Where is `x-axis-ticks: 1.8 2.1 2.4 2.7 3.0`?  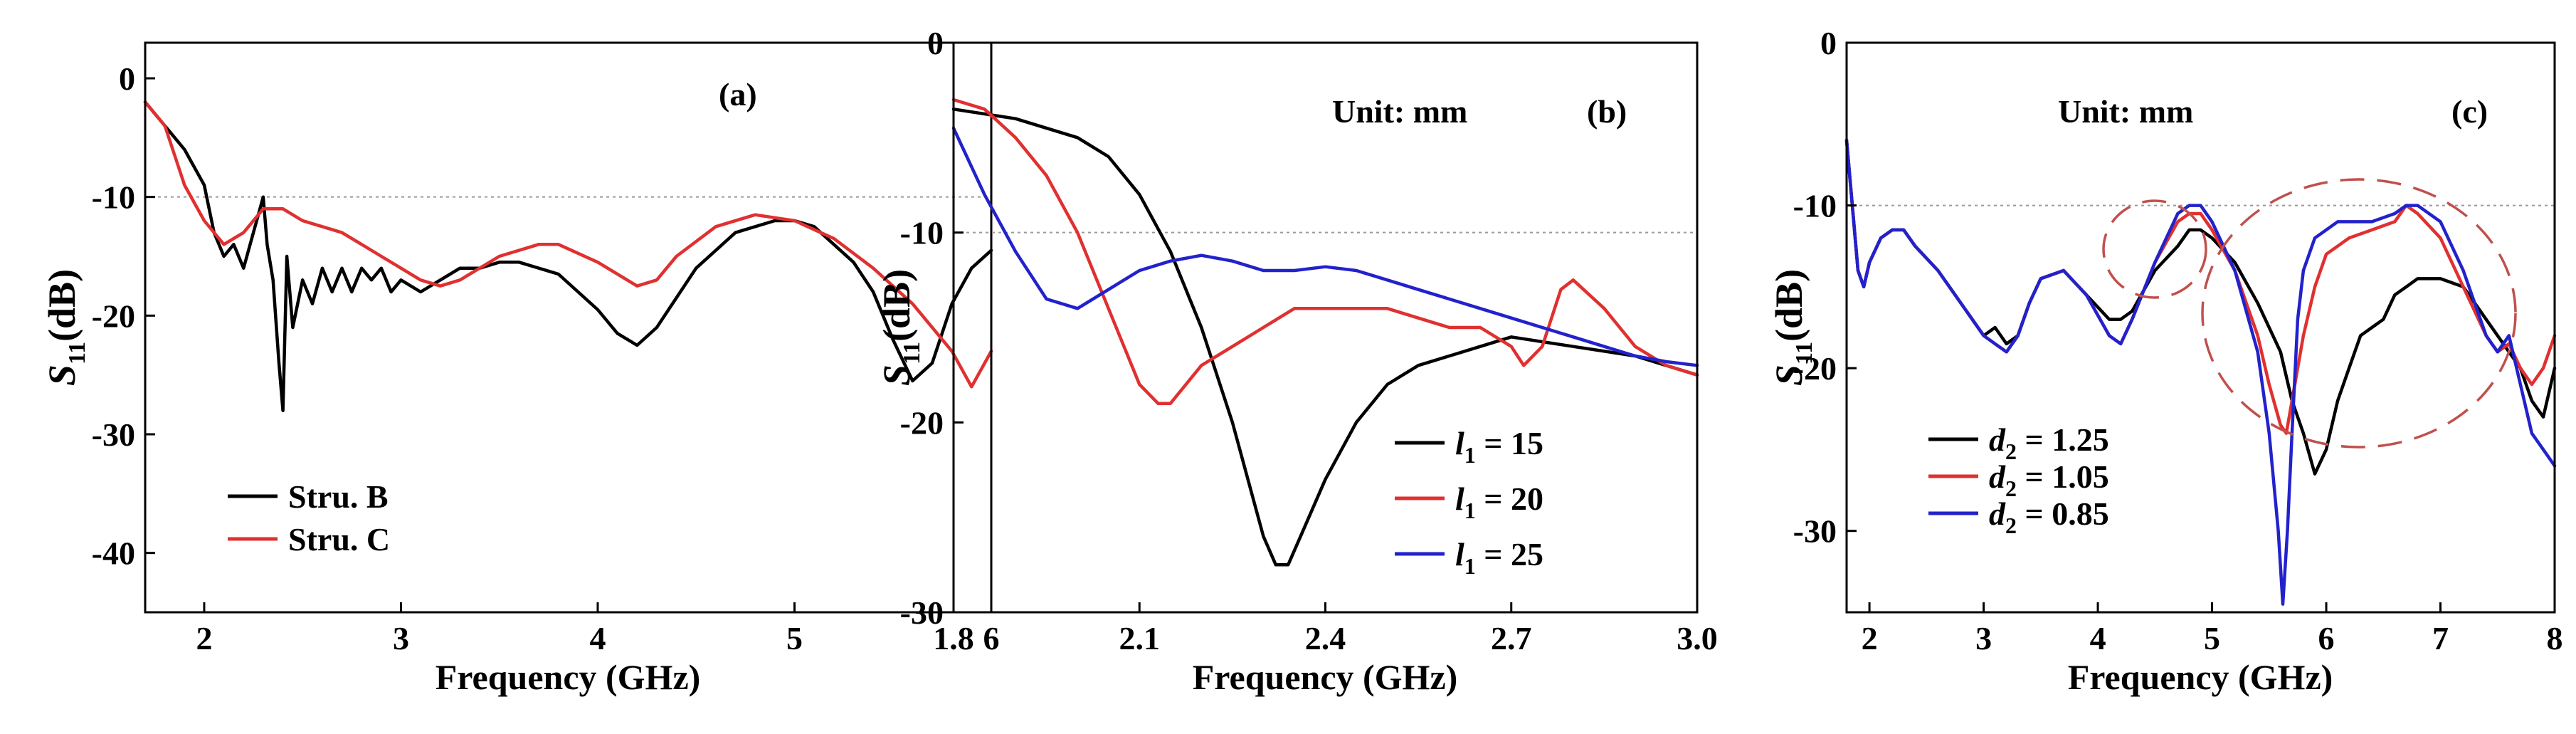 x-axis-ticks: 1.8 2.1 2.4 2.7 3.0 is located at coordinates (1325, 629).